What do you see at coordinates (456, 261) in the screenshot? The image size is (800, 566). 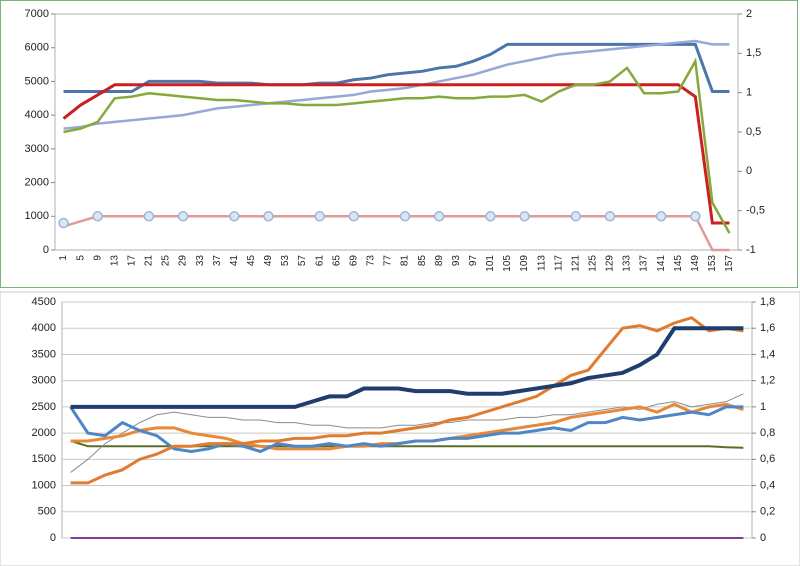 I see `x-tick-label: 93` at bounding box center [456, 261].